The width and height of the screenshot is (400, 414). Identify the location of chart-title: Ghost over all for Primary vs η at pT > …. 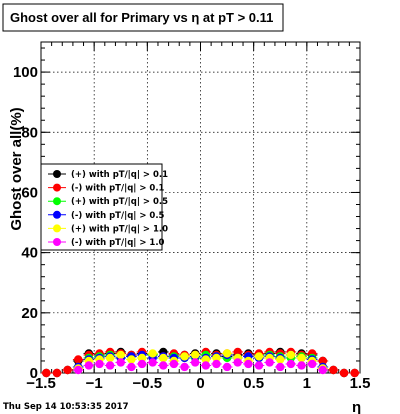
(141, 17).